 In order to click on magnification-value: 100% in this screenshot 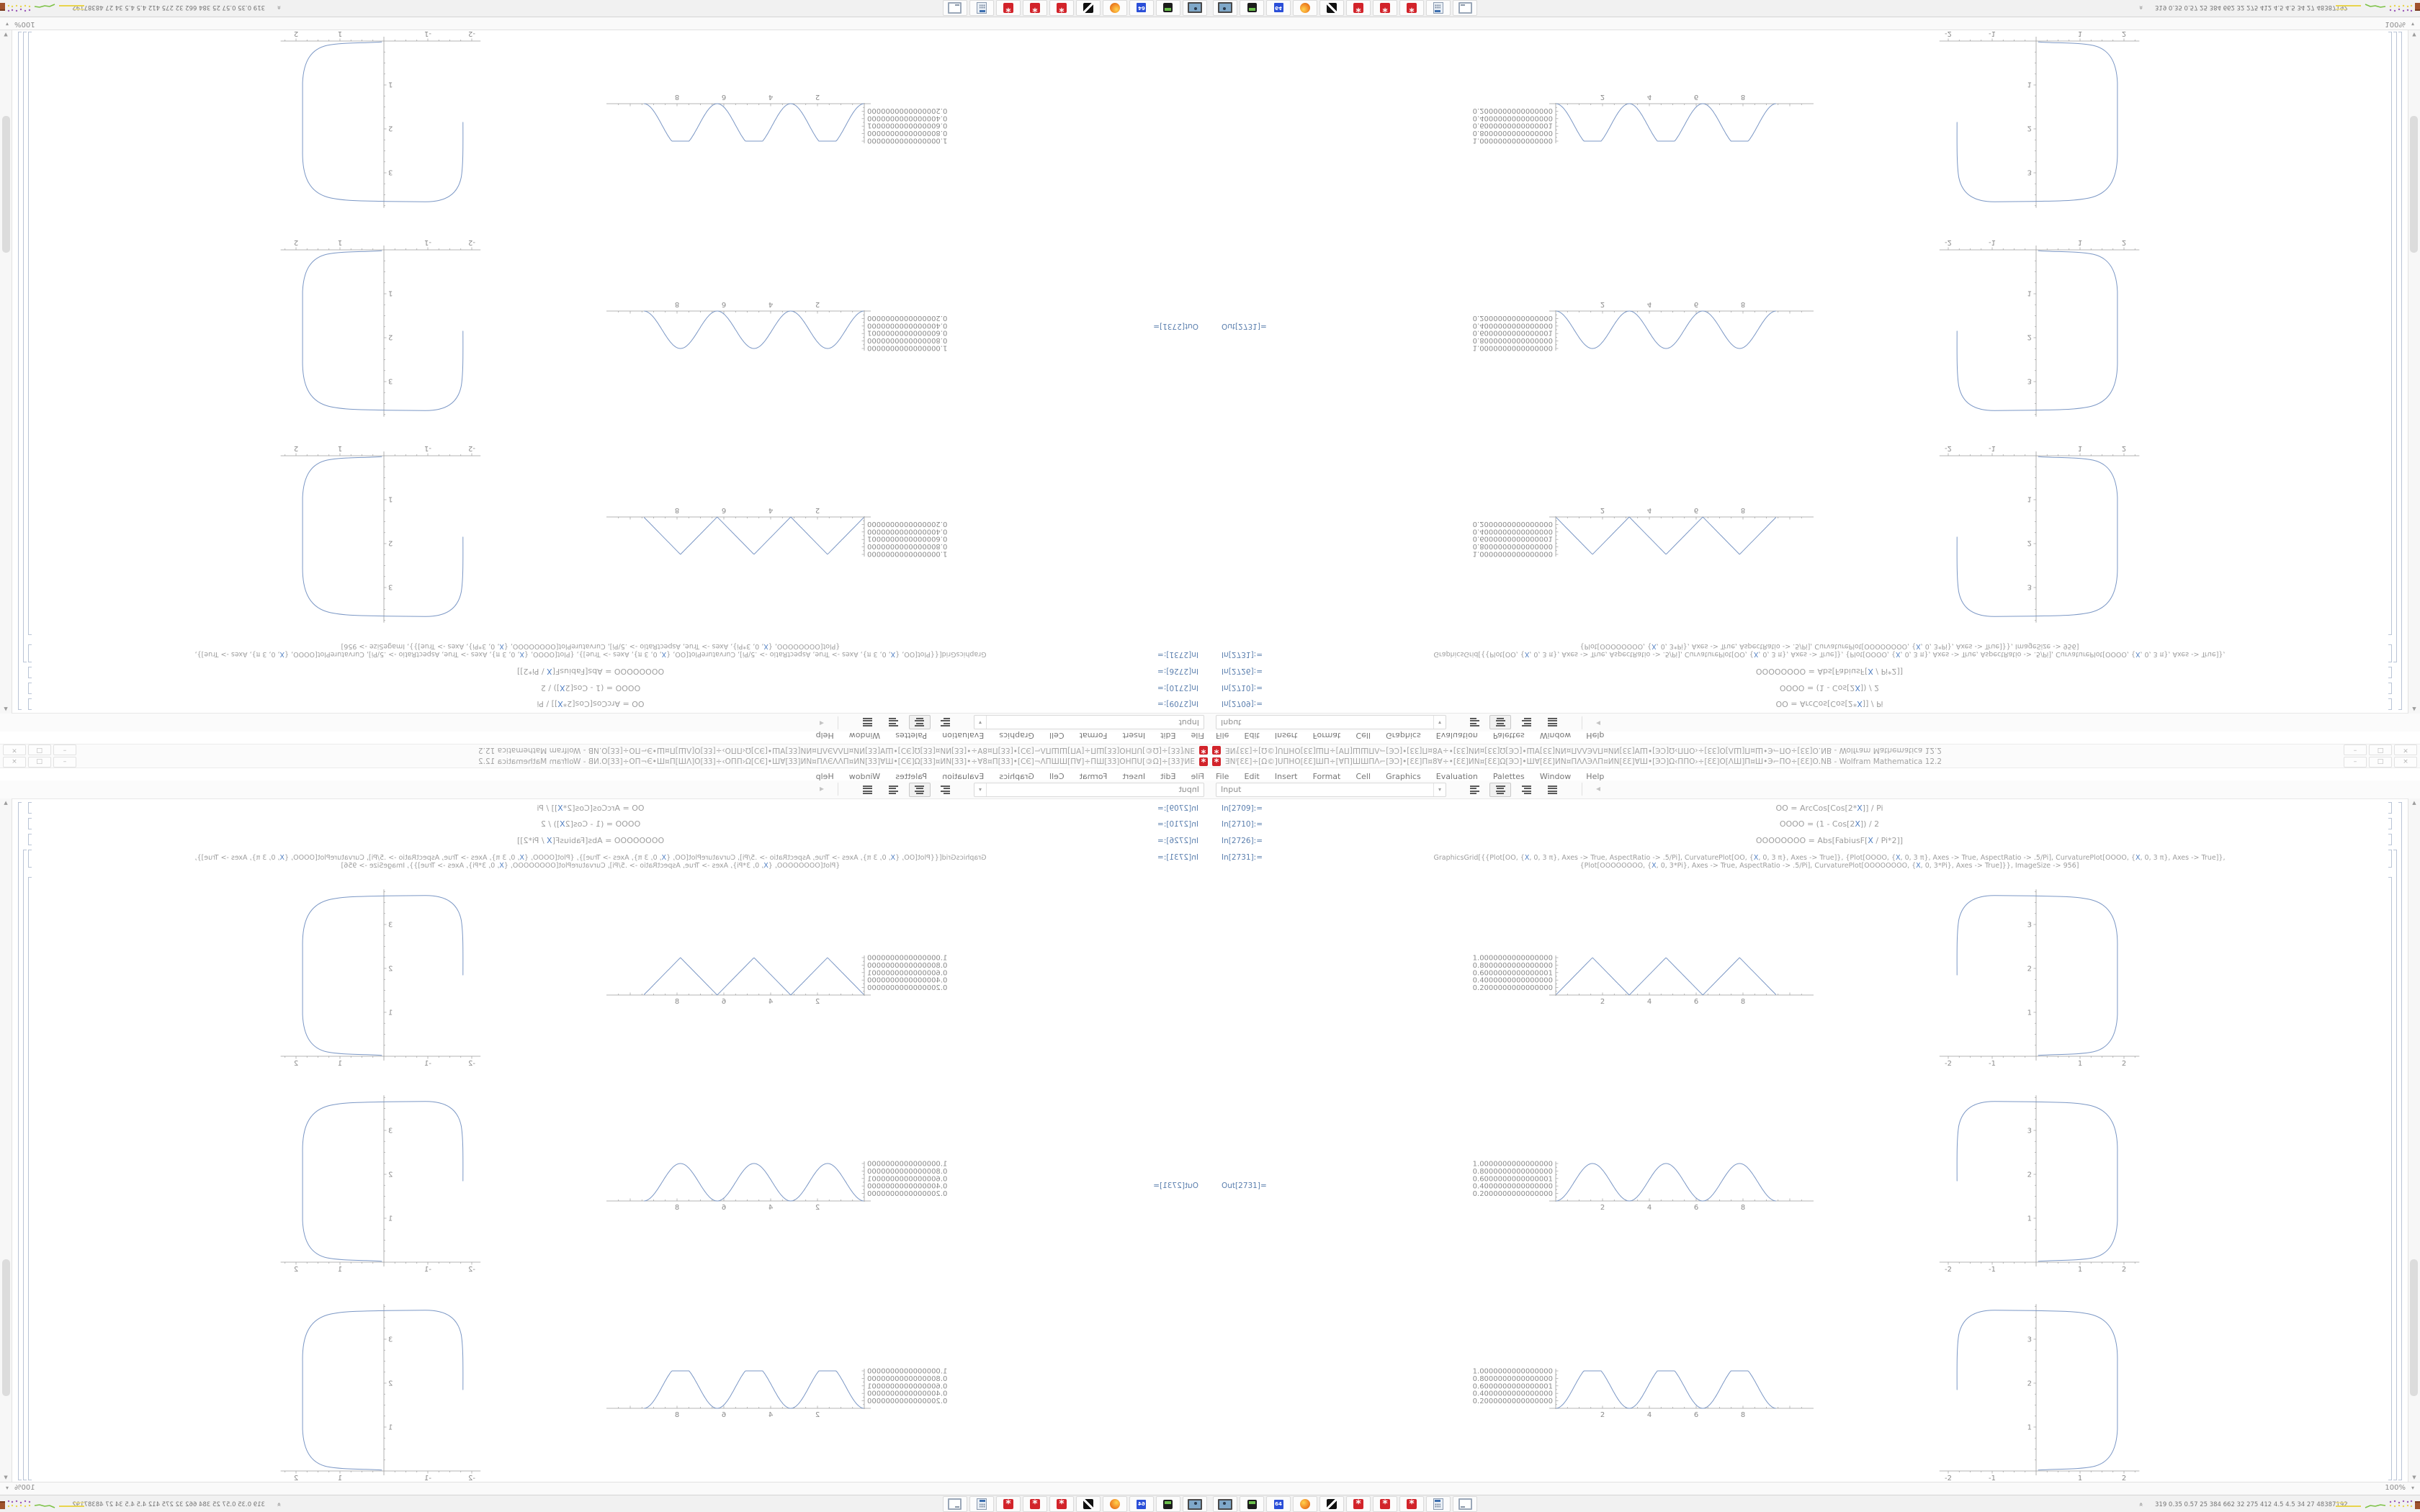, I will do `click(2395, 1488)`.